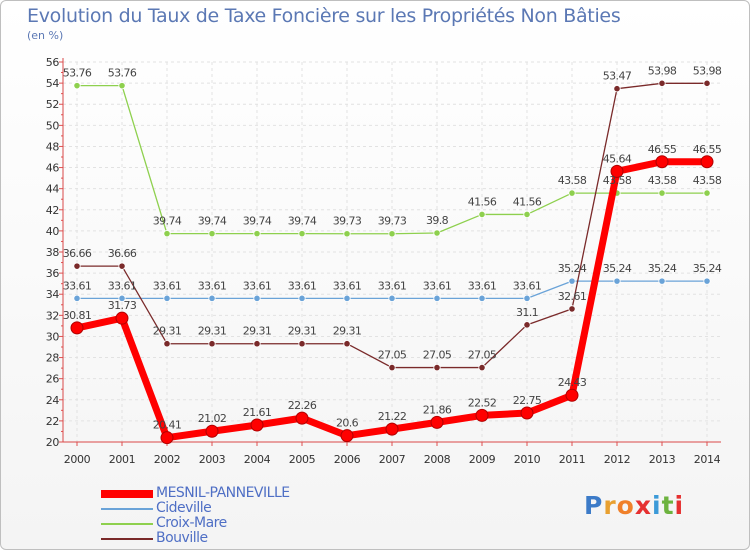 Image resolution: width=750 pixels, height=550 pixels. What do you see at coordinates (347, 423) in the screenshot?
I see `data-label: 20.6` at bounding box center [347, 423].